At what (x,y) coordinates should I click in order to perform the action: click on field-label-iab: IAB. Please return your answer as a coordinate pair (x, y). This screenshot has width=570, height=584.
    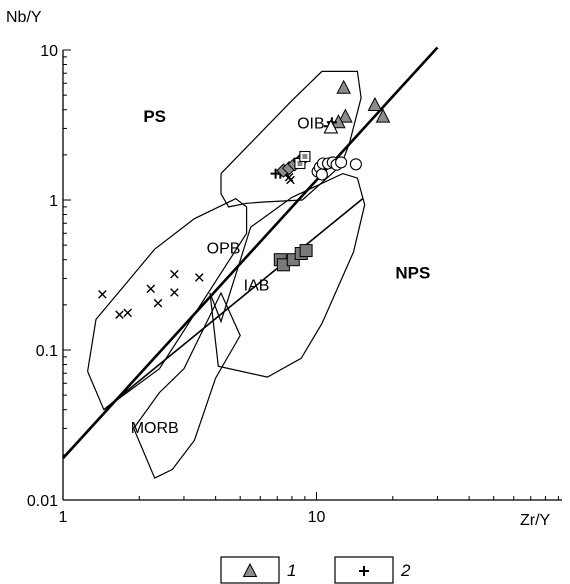
    Looking at the image, I should click on (257, 285).